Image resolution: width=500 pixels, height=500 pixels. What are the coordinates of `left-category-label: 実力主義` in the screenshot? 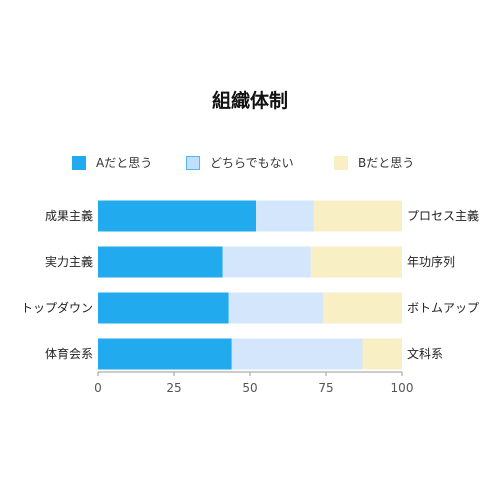 It's located at (69, 261).